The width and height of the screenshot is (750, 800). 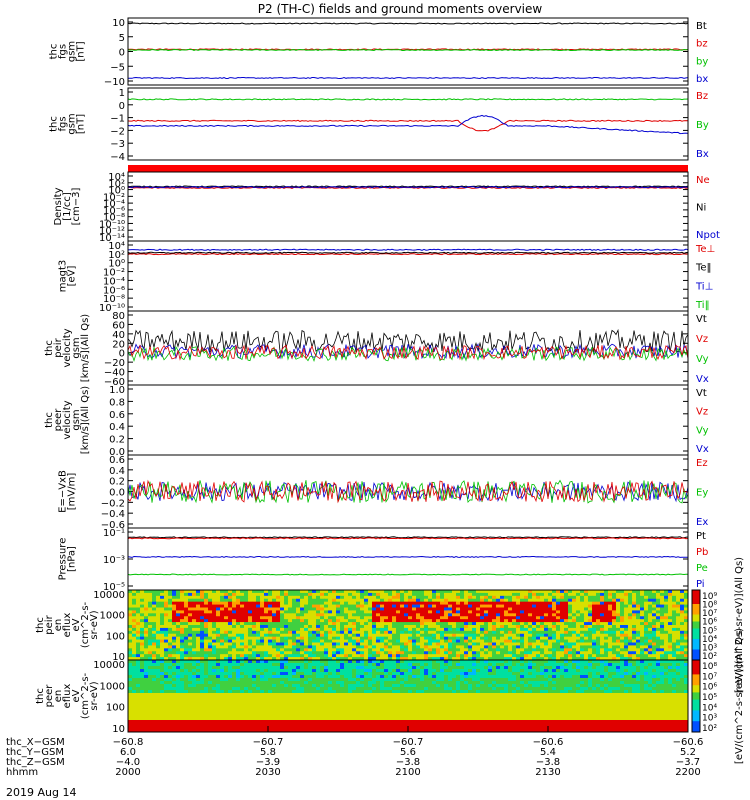 I want to click on y-tick-label: 0.4, so click(x=117, y=471).